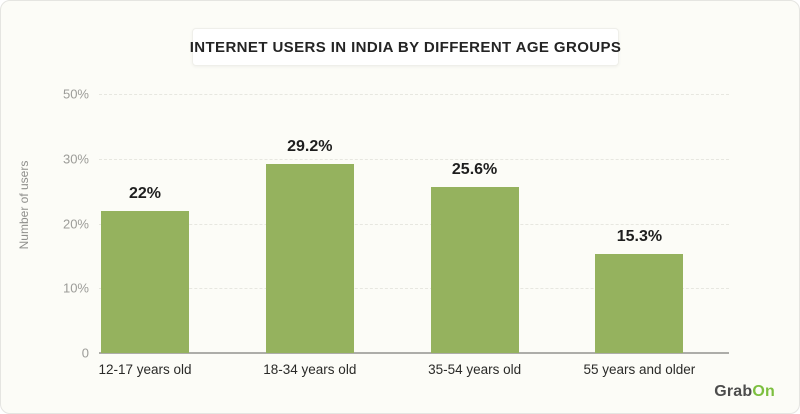  I want to click on bar-value-label: 25.6%, so click(474, 169).